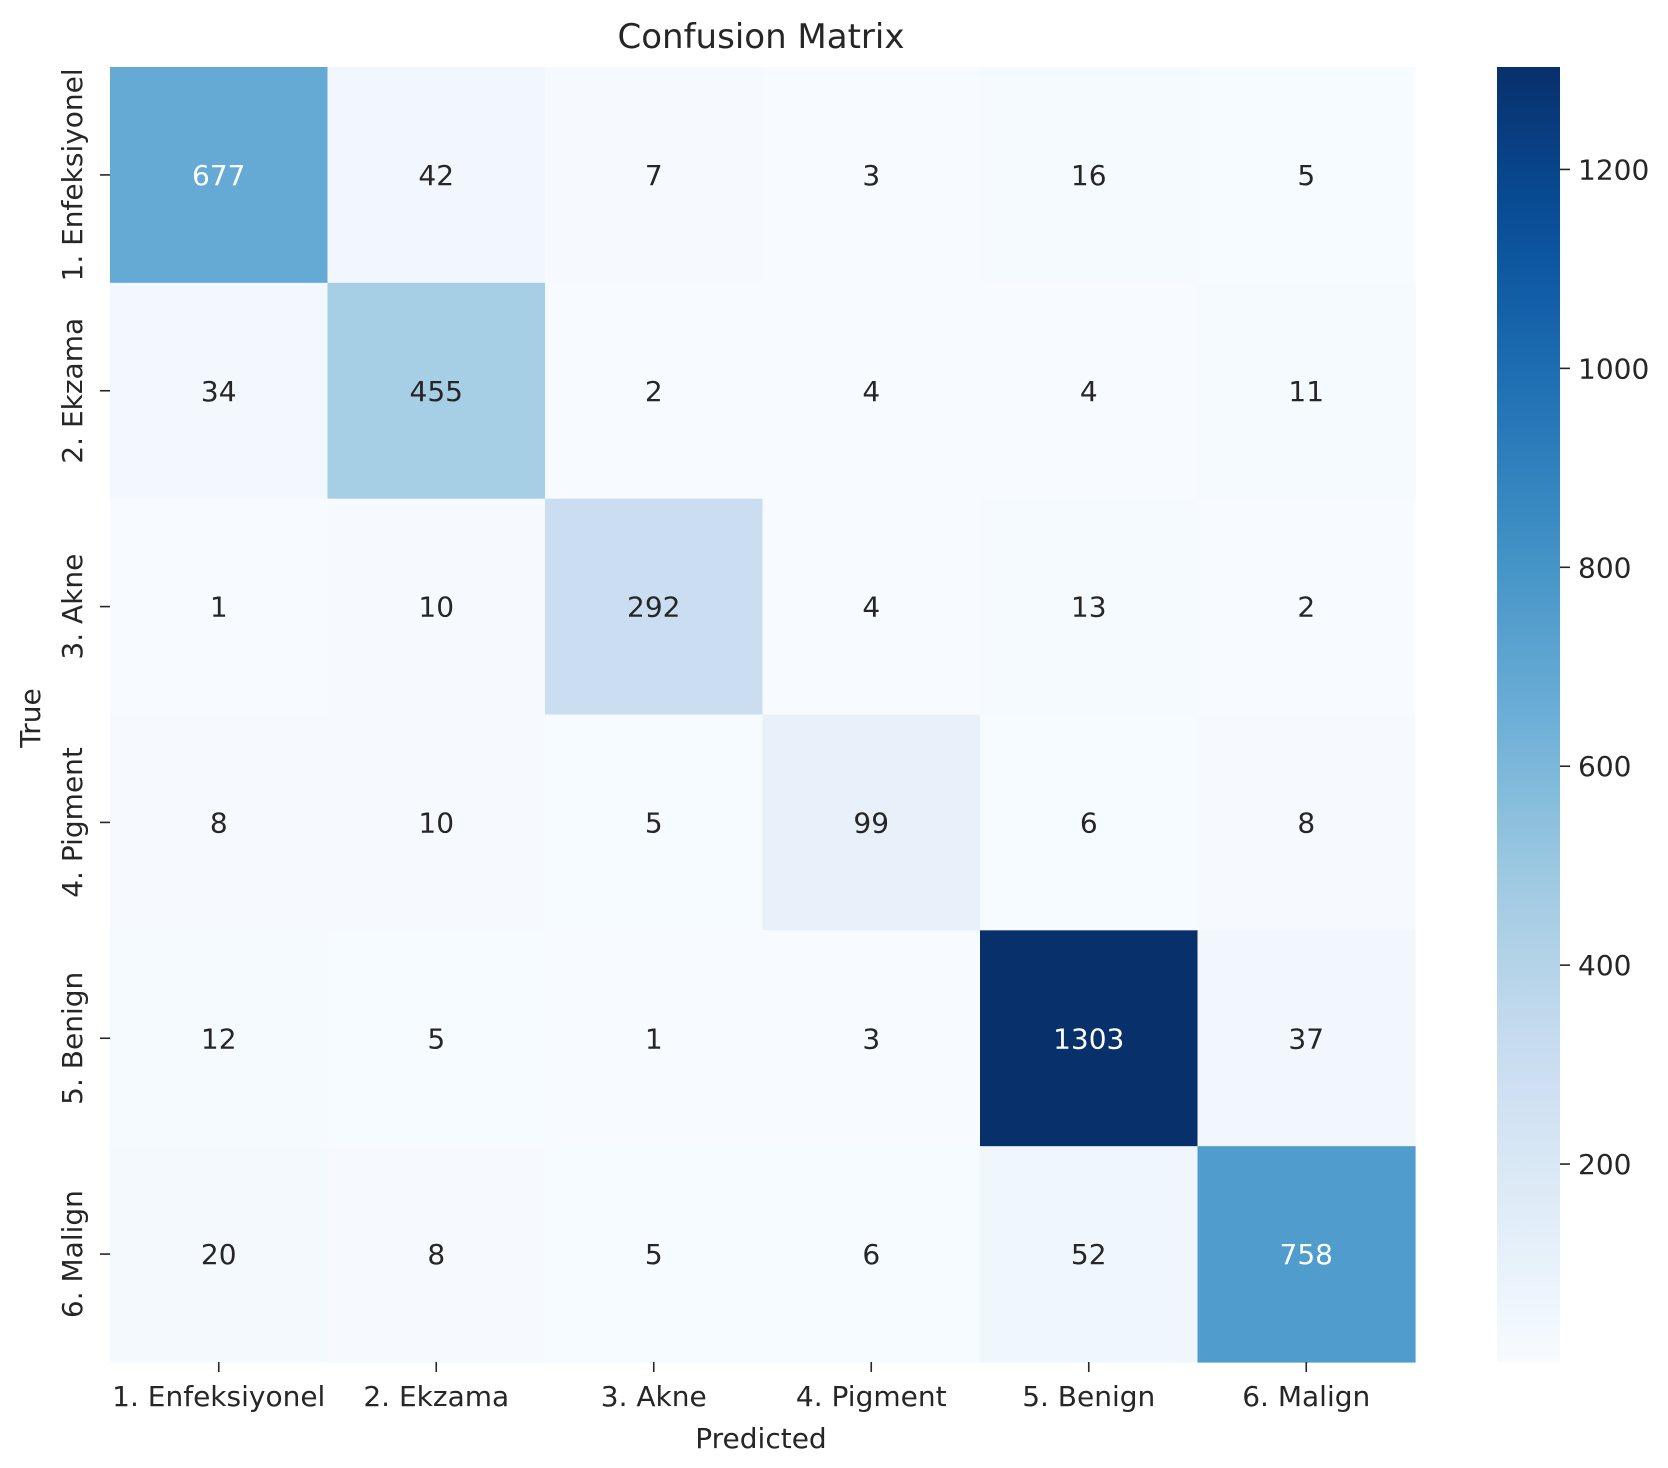 Image resolution: width=1668 pixels, height=1468 pixels. I want to click on cell-value-label: 52, so click(1089, 1254).